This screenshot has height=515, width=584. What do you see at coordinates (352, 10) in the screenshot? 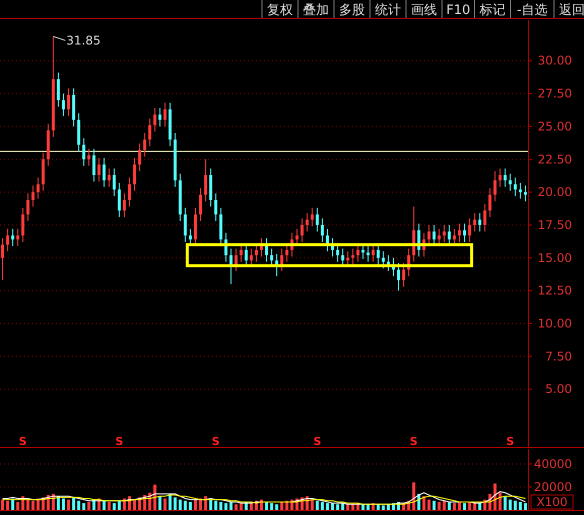
I see `text: 多股` at bounding box center [352, 10].